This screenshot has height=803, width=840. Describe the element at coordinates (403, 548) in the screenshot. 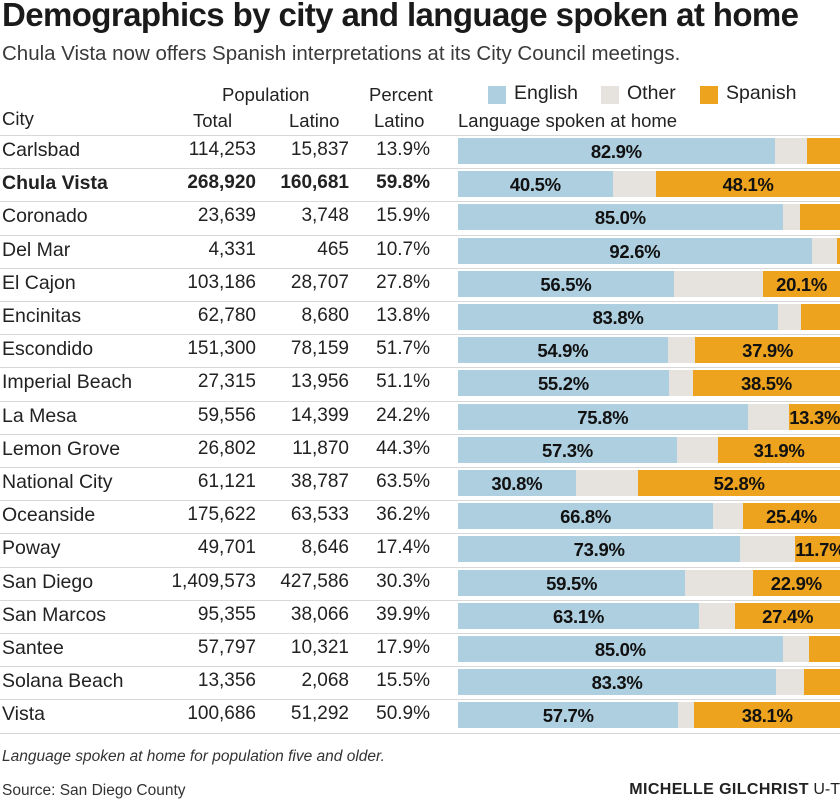

I see `percent-latino: 17.4%` at that location.